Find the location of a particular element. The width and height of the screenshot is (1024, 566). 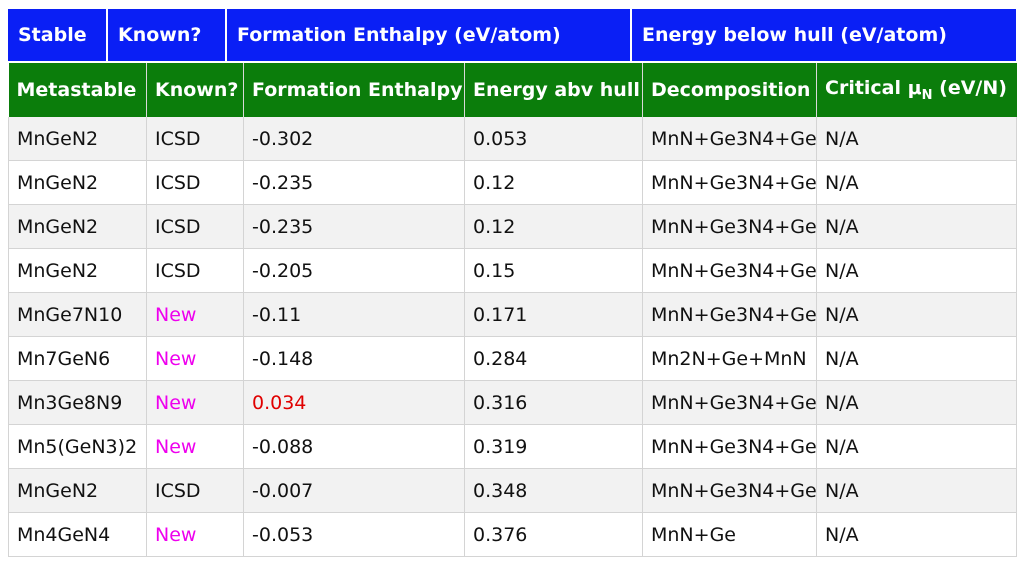

critical-suffix: (eV/N) is located at coordinates (969, 88).